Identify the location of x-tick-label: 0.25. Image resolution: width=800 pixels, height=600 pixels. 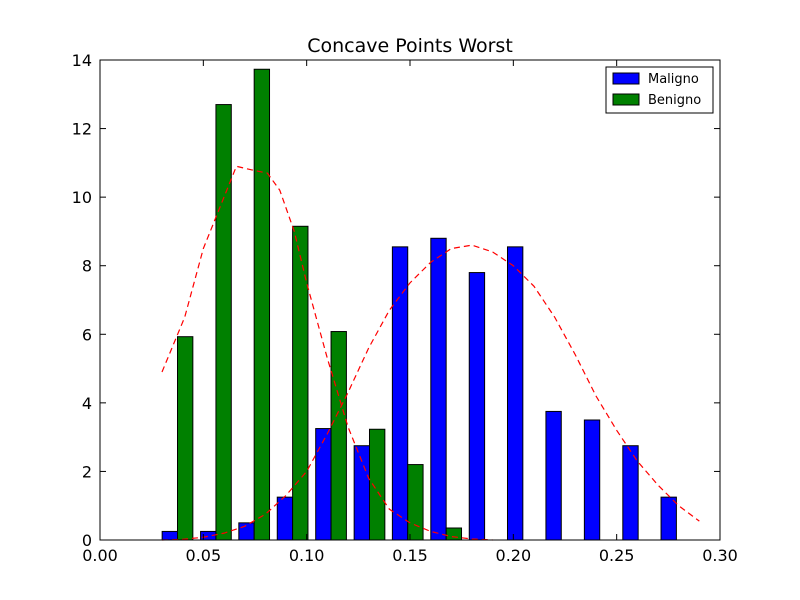
(617, 555).